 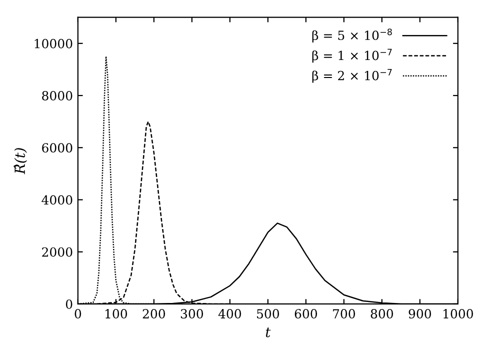 What do you see at coordinates (352, 55) in the screenshot?
I see `legend-label: β = 1 × 10$^{−7}$` at bounding box center [352, 55].